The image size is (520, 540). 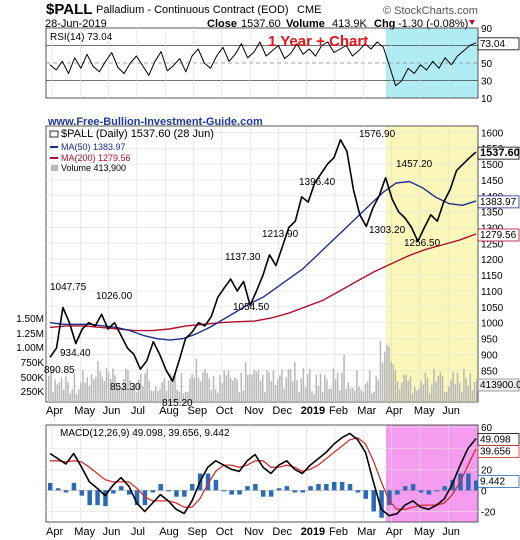 What do you see at coordinates (487, 428) in the screenshot?
I see `macd-y-tick-label: 60` at bounding box center [487, 428].